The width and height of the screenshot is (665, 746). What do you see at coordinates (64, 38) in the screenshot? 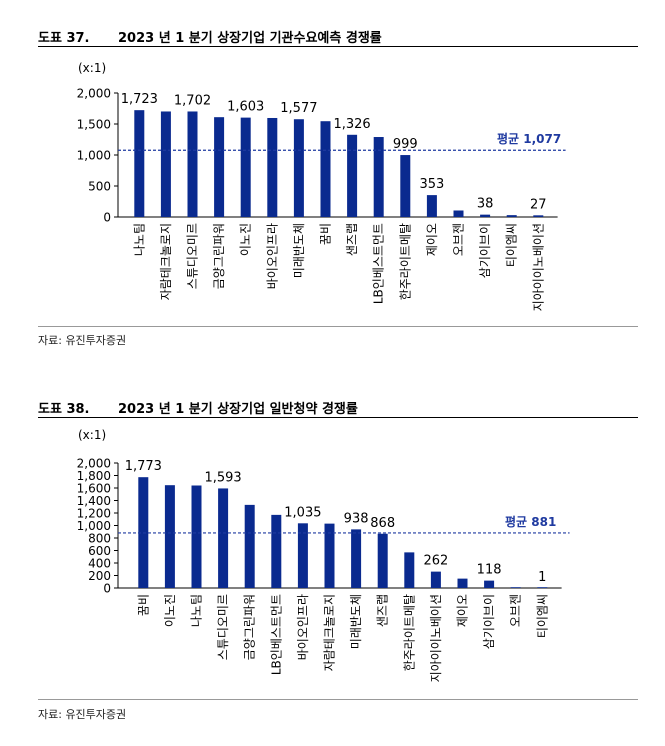
I see `figure-37-number: 도표 37.` at bounding box center [64, 38].